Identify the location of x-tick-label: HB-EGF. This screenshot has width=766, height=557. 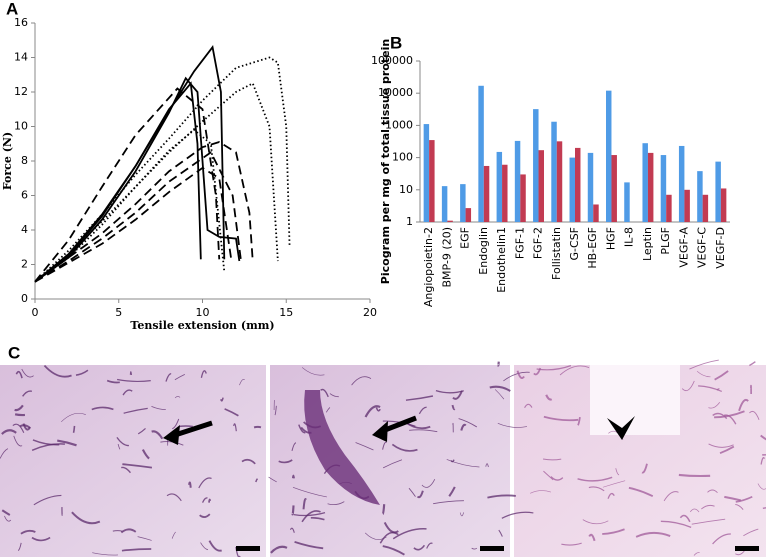
(592, 248).